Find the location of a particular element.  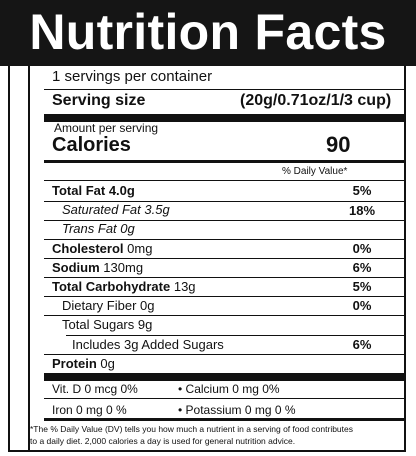

servings-per-container: 1 servings per container is located at coordinates (132, 76).